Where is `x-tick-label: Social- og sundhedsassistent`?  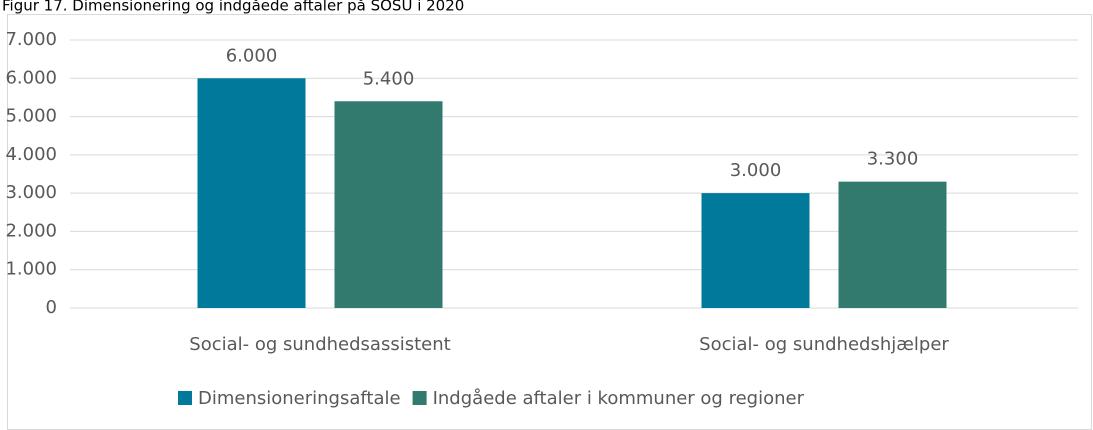 x-tick-label: Social- og sundhedsassistent is located at coordinates (319, 344).